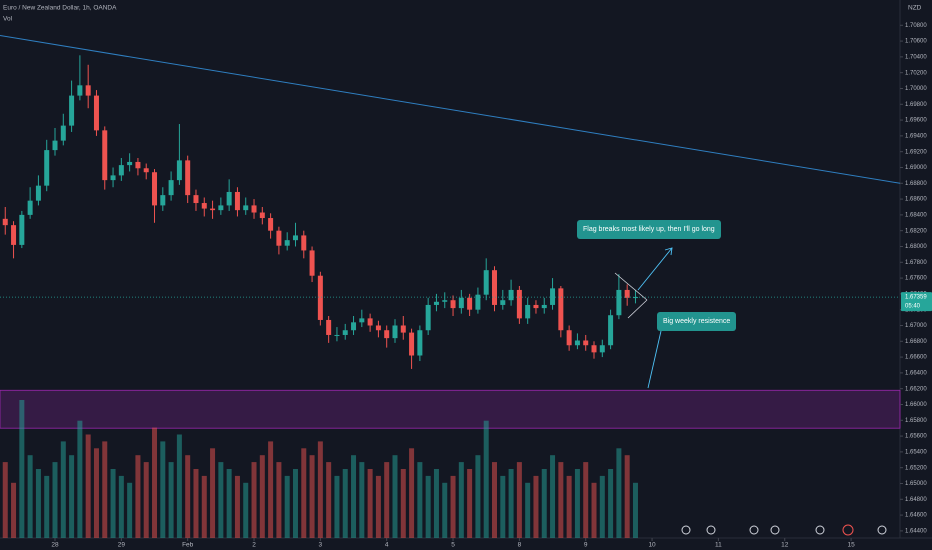  What do you see at coordinates (916, 231) in the screenshot?
I see `y-tick-label: 1.68200` at bounding box center [916, 231].